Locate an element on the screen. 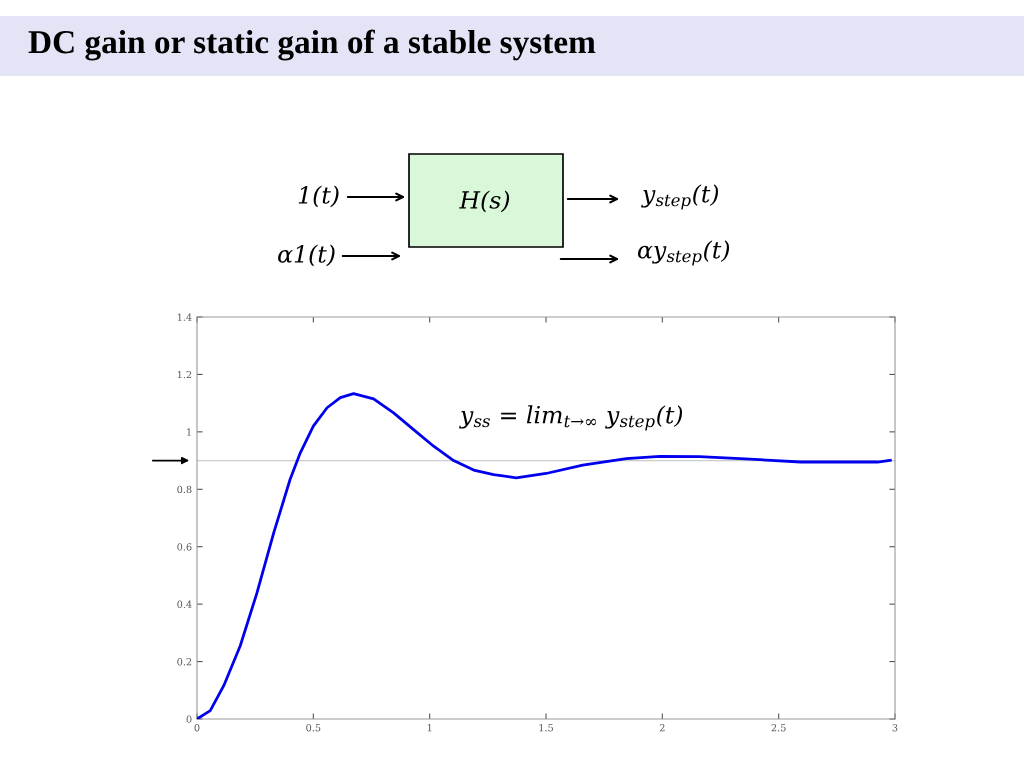 Image resolution: width=1024 pixels, height=768 pixels. text: αy$_{step}$(t) is located at coordinates (683, 253).